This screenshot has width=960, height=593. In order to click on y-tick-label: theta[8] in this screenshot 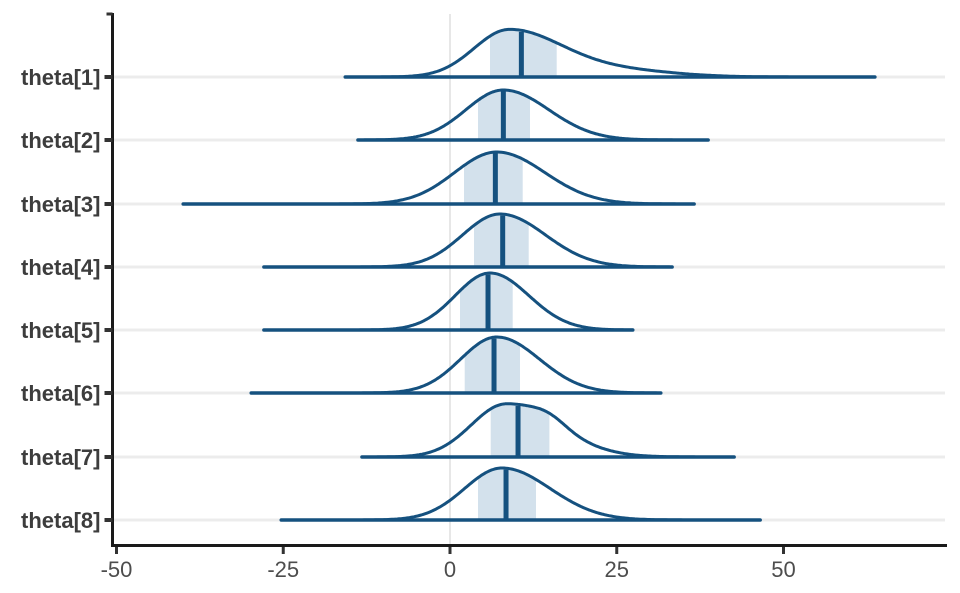, I will do `click(60, 520)`.